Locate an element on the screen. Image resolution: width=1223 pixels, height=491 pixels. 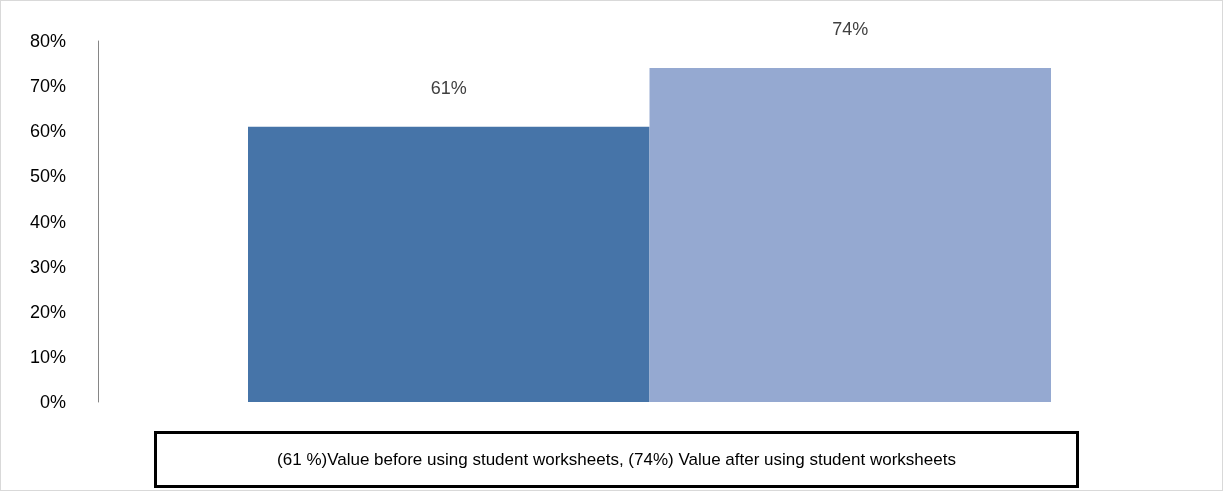
y-tick-label: 60% is located at coordinates (47, 131).